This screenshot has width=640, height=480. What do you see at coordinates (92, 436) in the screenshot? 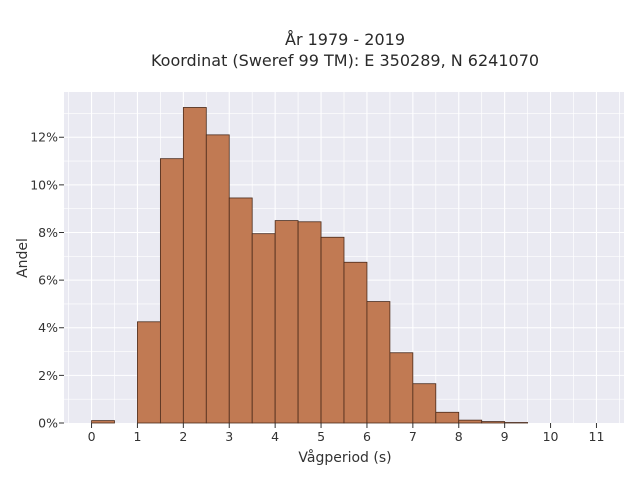
I see `x-tick-label: 0` at bounding box center [92, 436].